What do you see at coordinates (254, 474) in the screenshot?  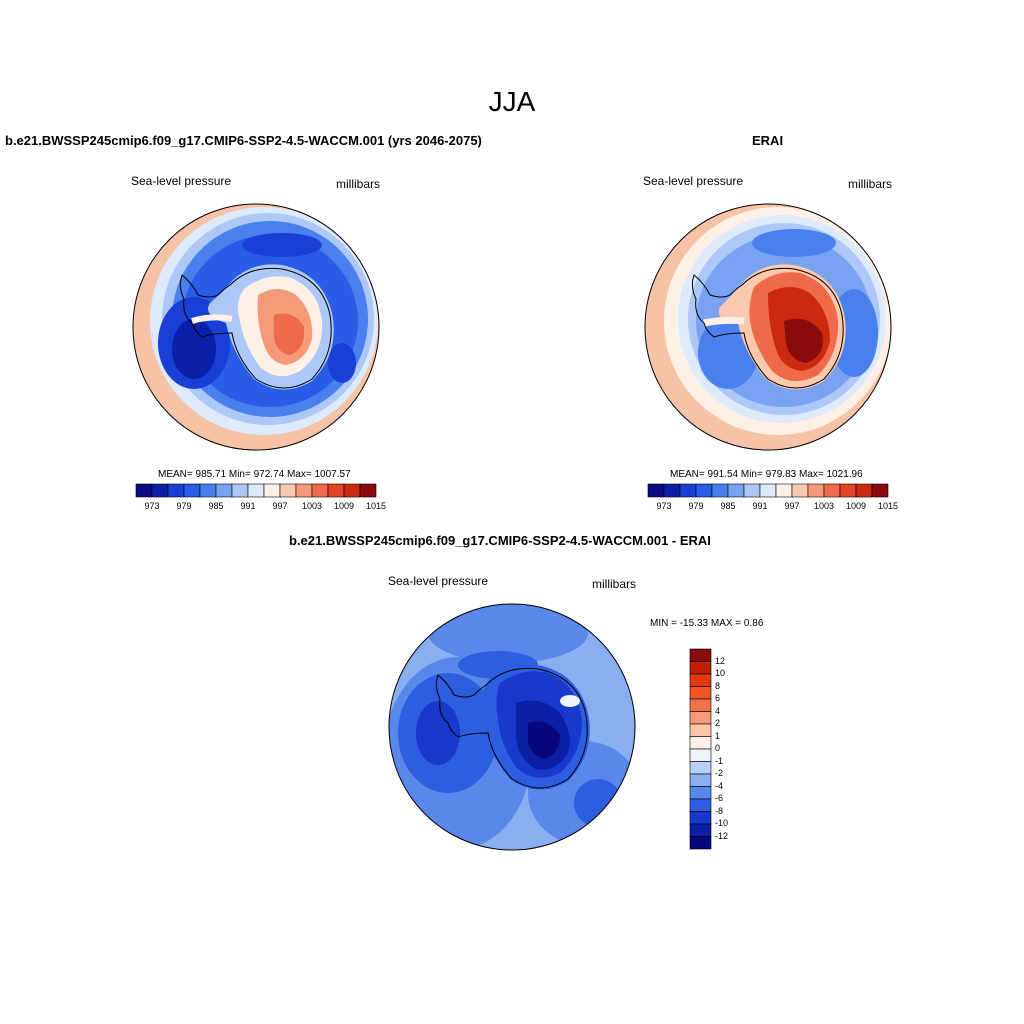 I see `model-stats: MEAN= 985.71 Min= 972.74 Max= 1007.57` at bounding box center [254, 474].